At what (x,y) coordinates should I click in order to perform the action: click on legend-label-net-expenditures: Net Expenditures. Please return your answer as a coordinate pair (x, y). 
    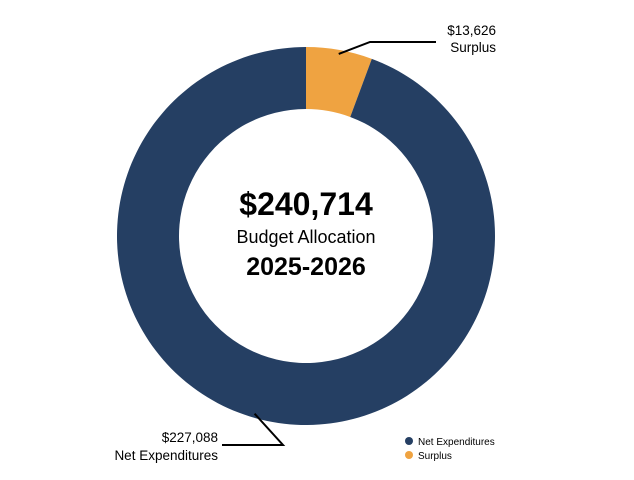
    Looking at the image, I should click on (456, 442).